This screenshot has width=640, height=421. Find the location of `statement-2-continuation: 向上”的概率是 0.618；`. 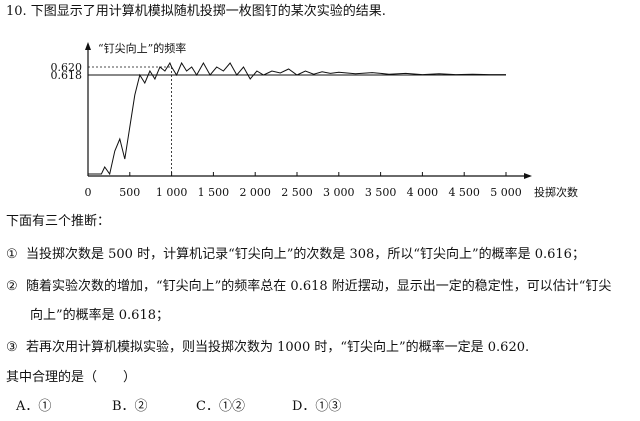

statement-2-continuation: 向上”的概率是 0.618； is located at coordinates (99, 315).